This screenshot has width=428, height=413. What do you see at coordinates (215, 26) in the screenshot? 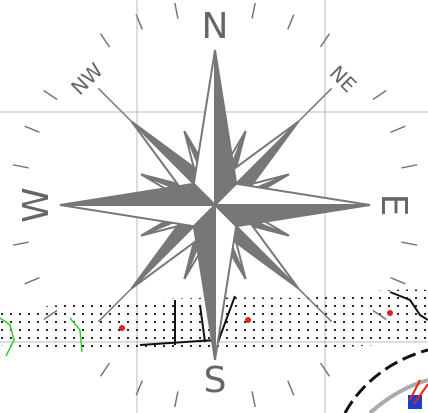
I see `label-n: N` at bounding box center [215, 26].